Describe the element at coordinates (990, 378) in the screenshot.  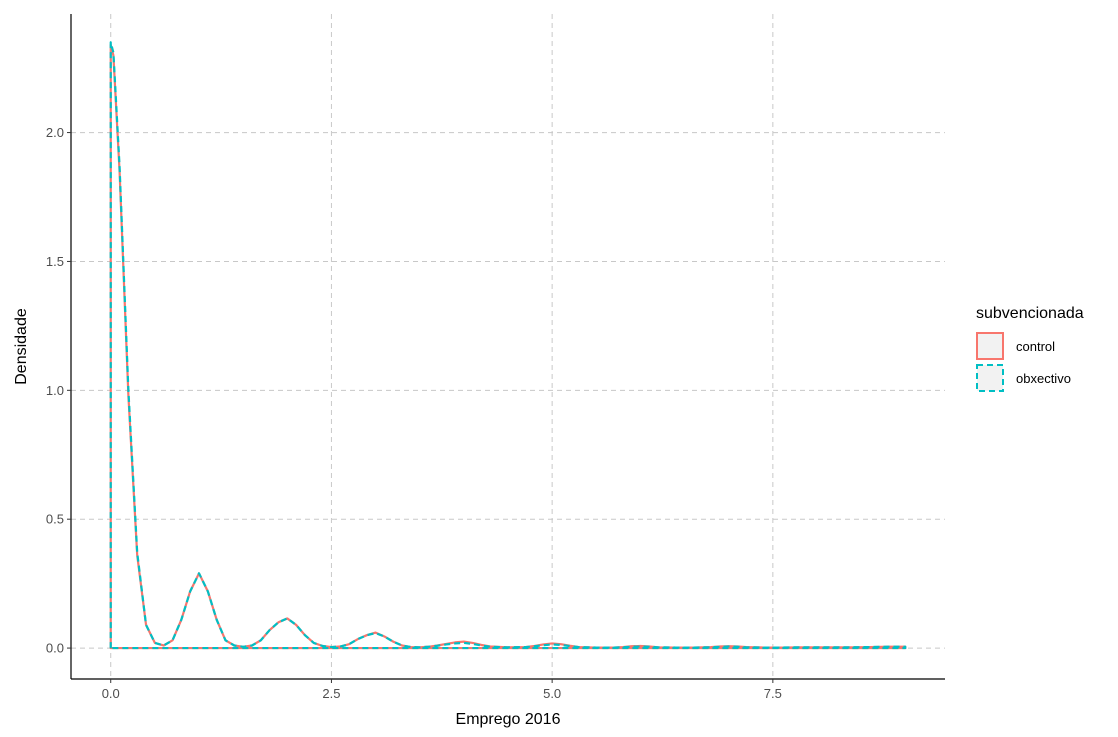
I see `legend-key-obxectivo` at that location.